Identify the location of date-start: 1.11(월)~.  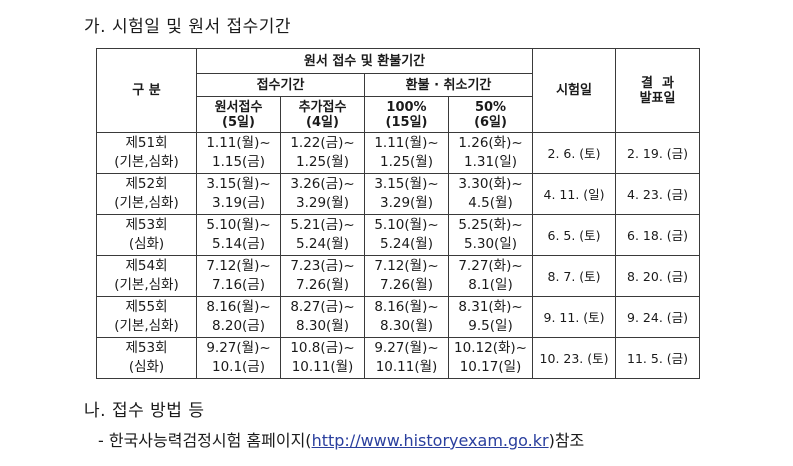
(238, 143).